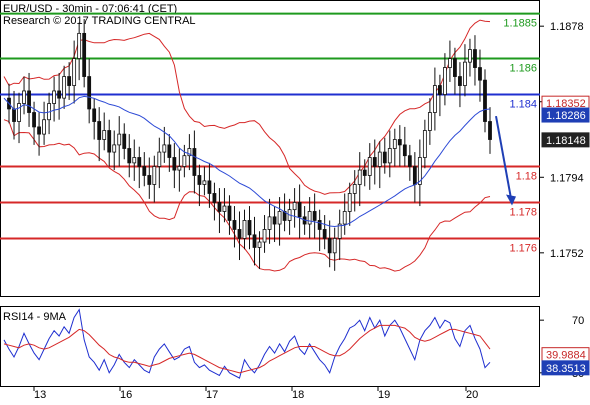 This screenshot has height=405, width=590. Describe the element at coordinates (99, 21) in the screenshot. I see `chart-header-copyright: Research © 2017 TRADING CENTRAL` at that location.